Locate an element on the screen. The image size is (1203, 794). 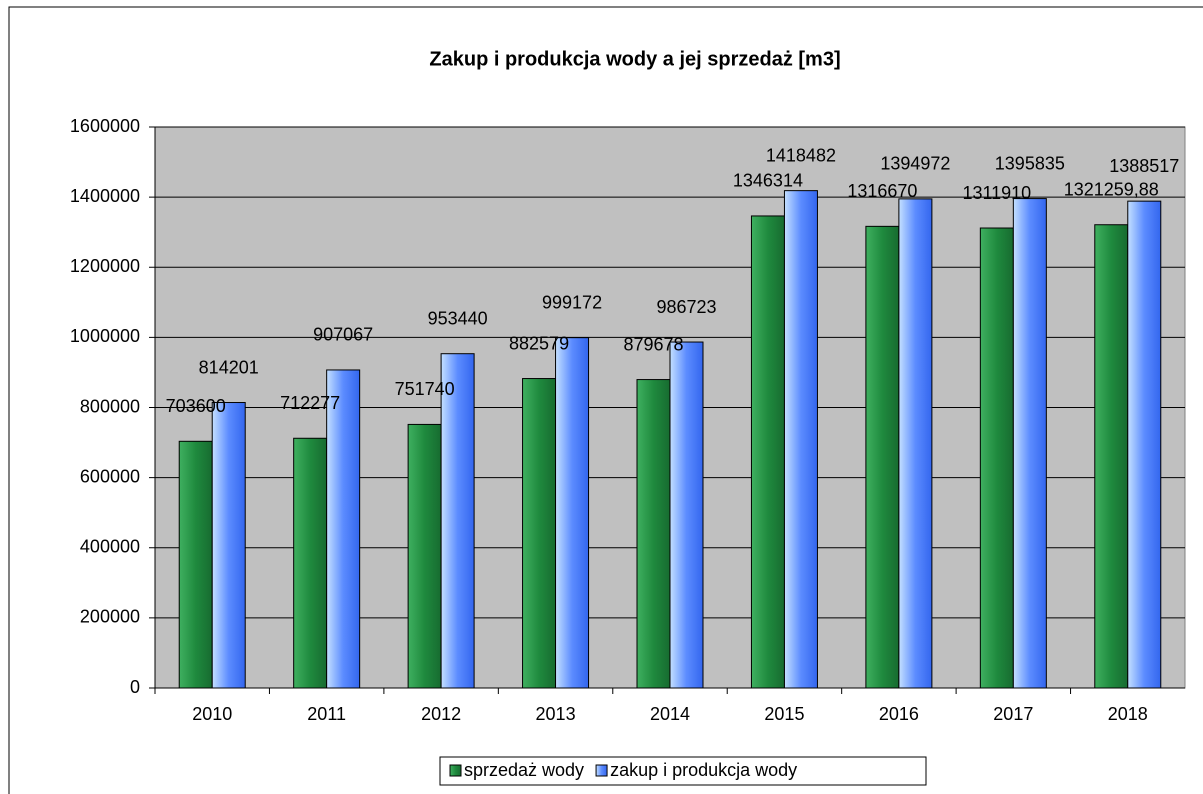
y-tick-label: 800000 is located at coordinates (110, 406).